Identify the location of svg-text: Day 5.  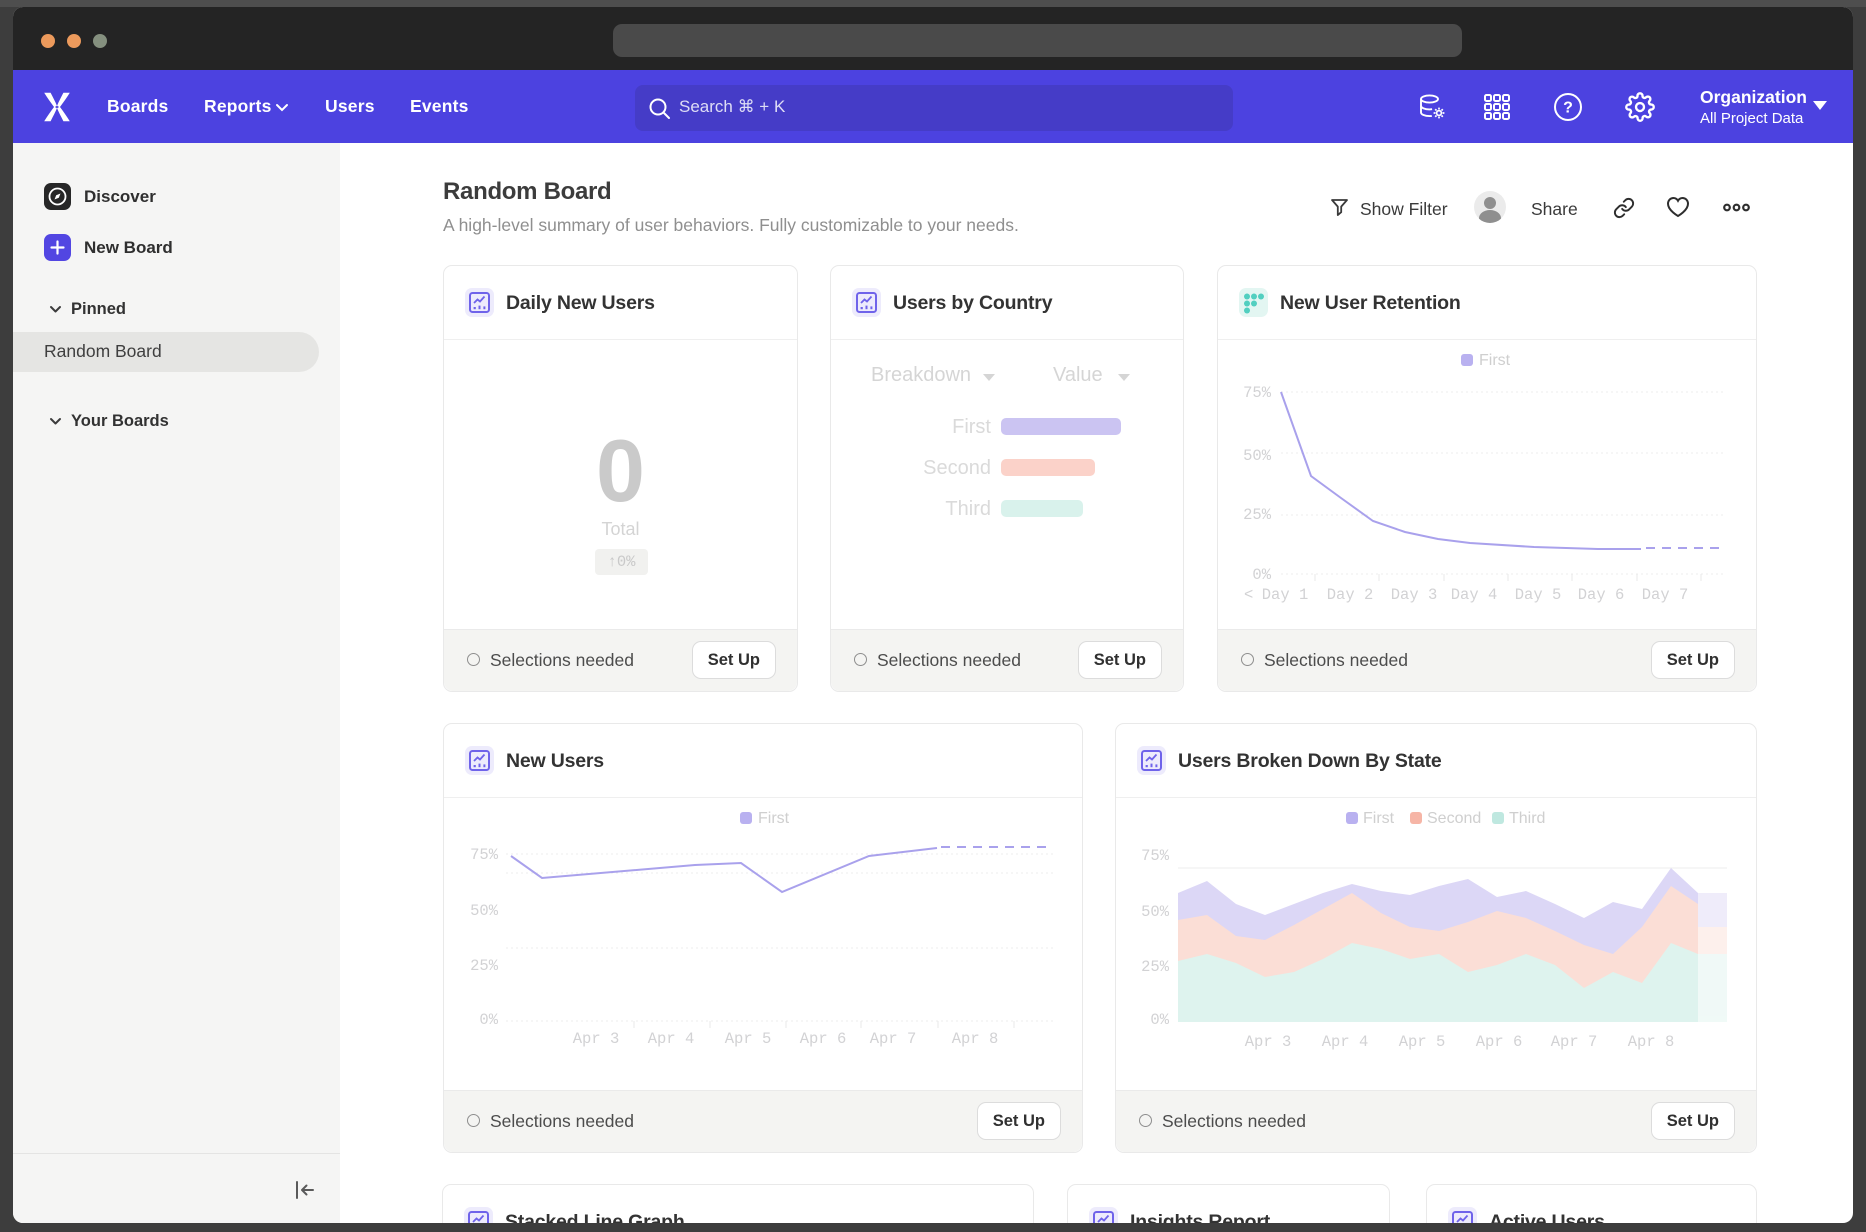
(1538, 595).